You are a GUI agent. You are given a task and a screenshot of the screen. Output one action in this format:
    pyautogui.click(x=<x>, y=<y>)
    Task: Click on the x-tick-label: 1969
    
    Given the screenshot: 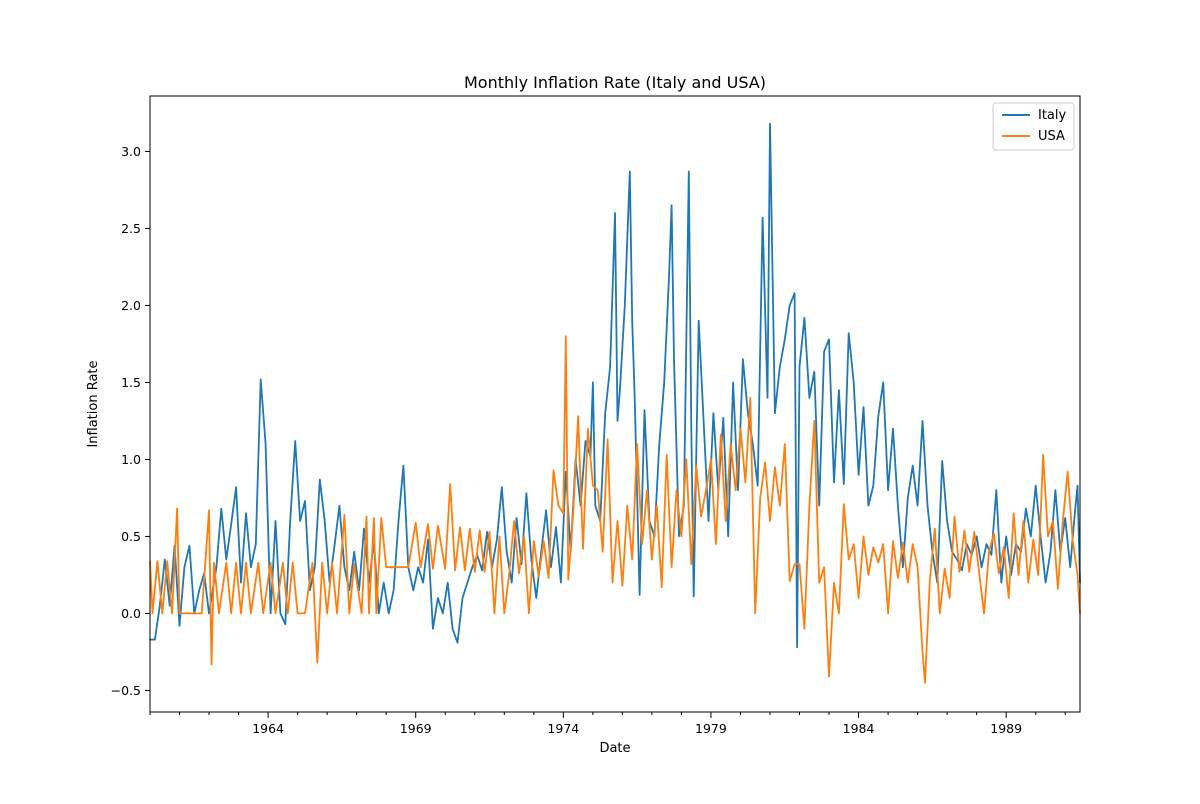 What is the action you would take?
    pyautogui.click(x=416, y=728)
    